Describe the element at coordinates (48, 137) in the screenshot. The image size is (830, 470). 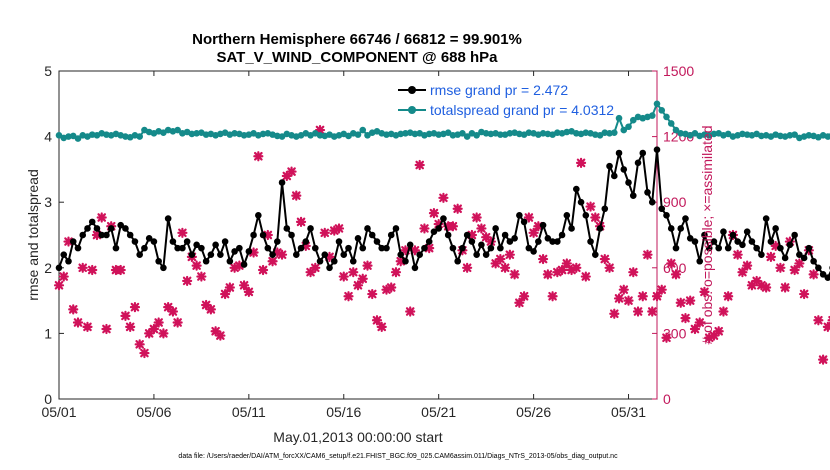
I see `y-left-tick-label: 4` at that location.